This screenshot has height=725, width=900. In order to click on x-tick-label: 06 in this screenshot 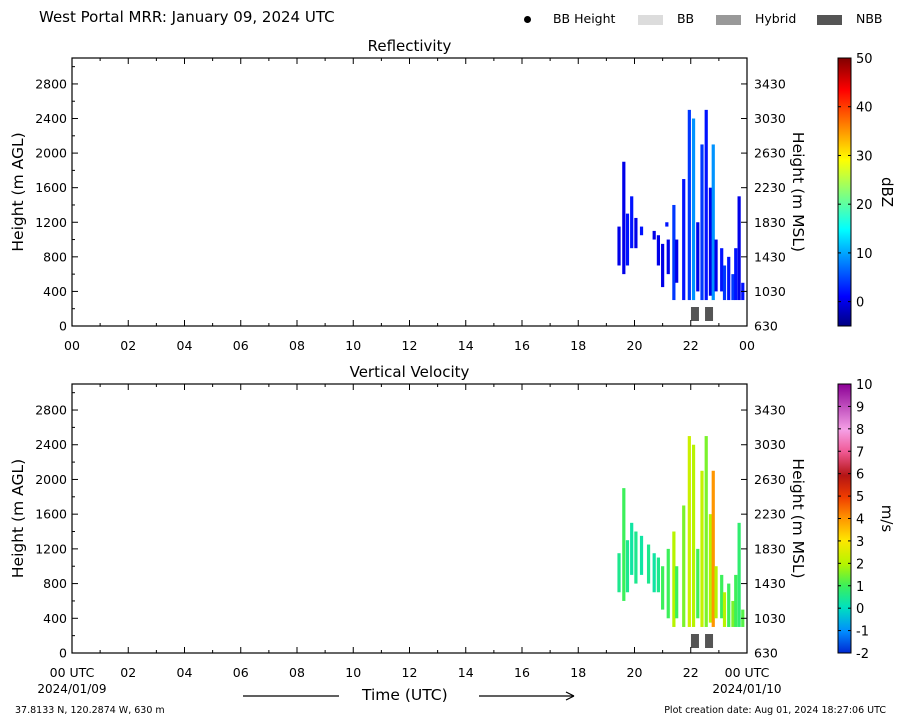, I will do `click(241, 672)`.